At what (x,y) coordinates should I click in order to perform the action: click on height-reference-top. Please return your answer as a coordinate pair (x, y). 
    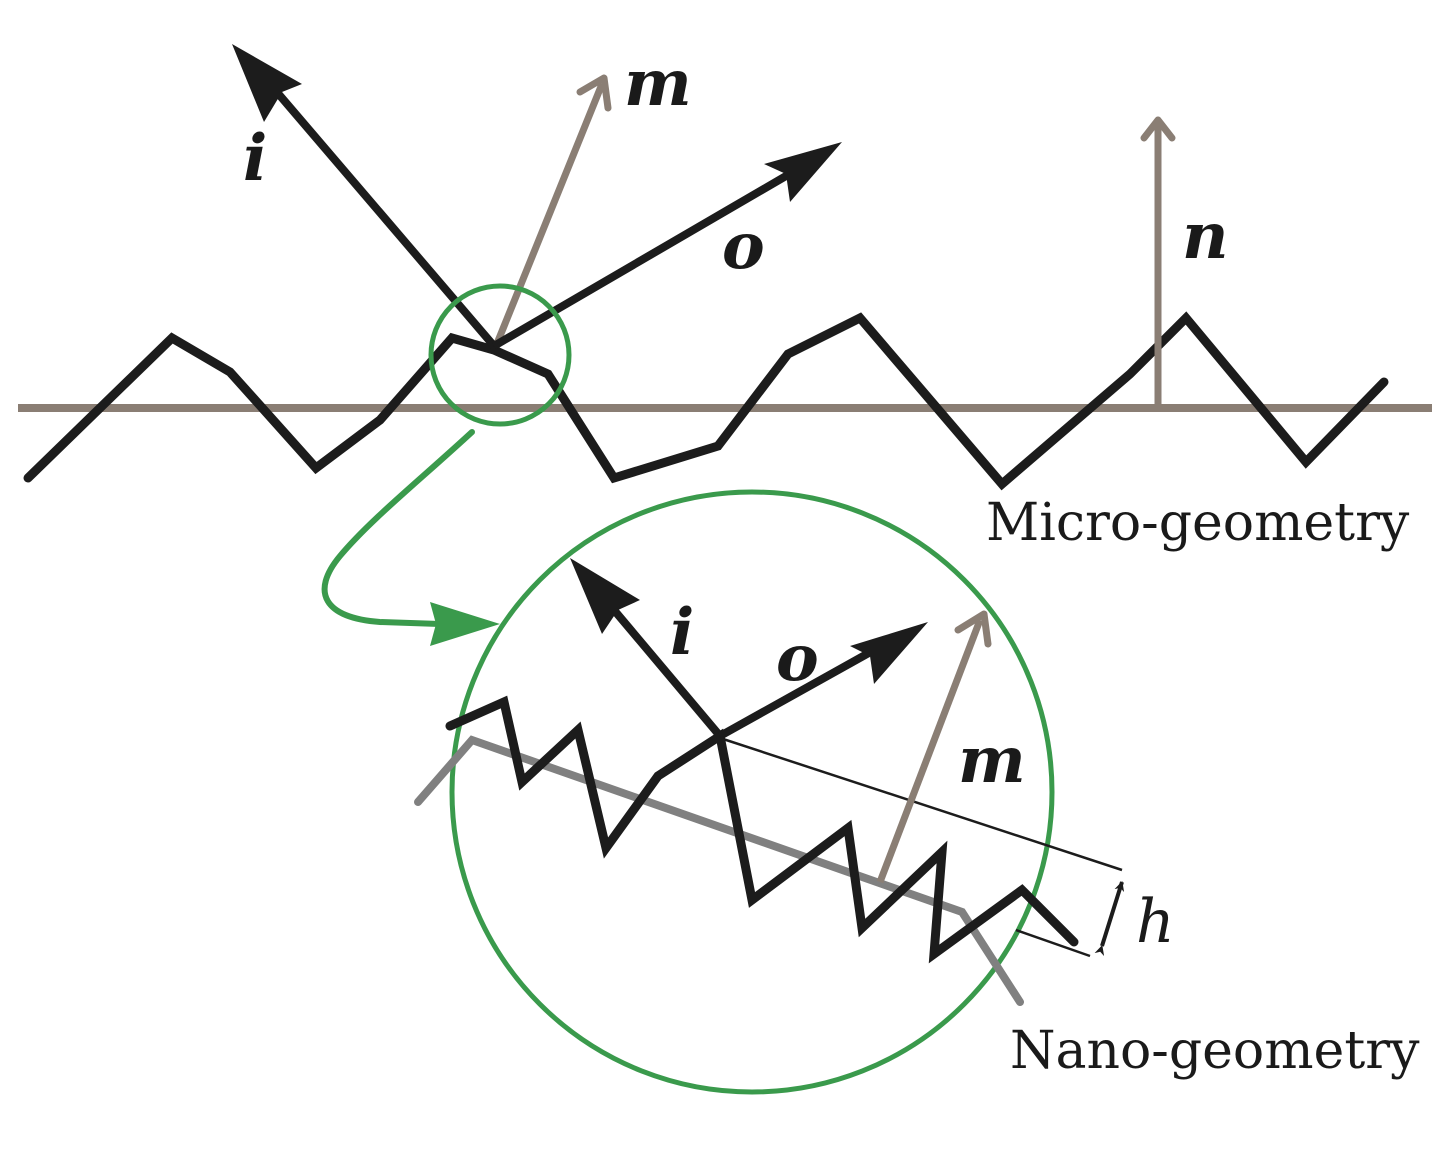
    Looking at the image, I should click on (921, 804).